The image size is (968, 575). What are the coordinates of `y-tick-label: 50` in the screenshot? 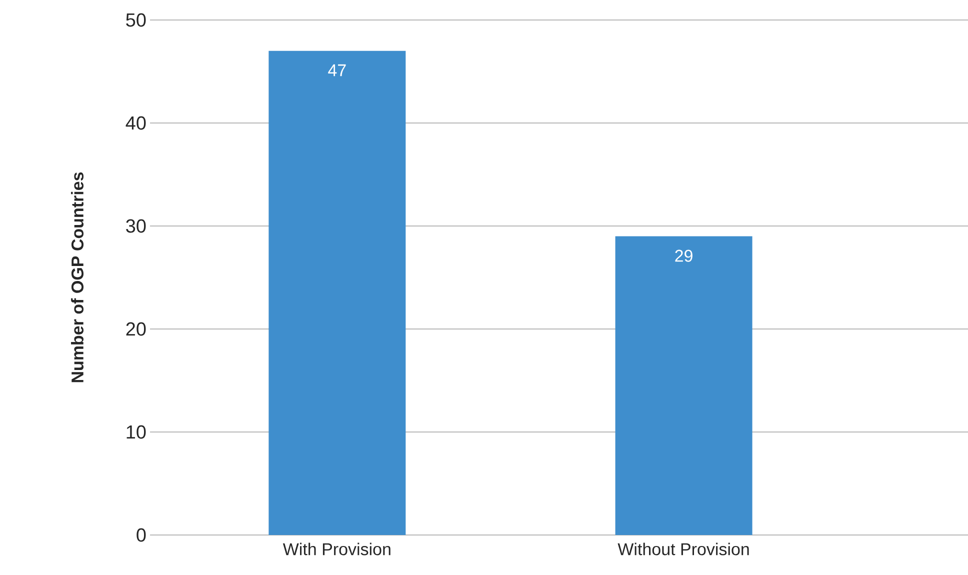 It's located at (136, 20).